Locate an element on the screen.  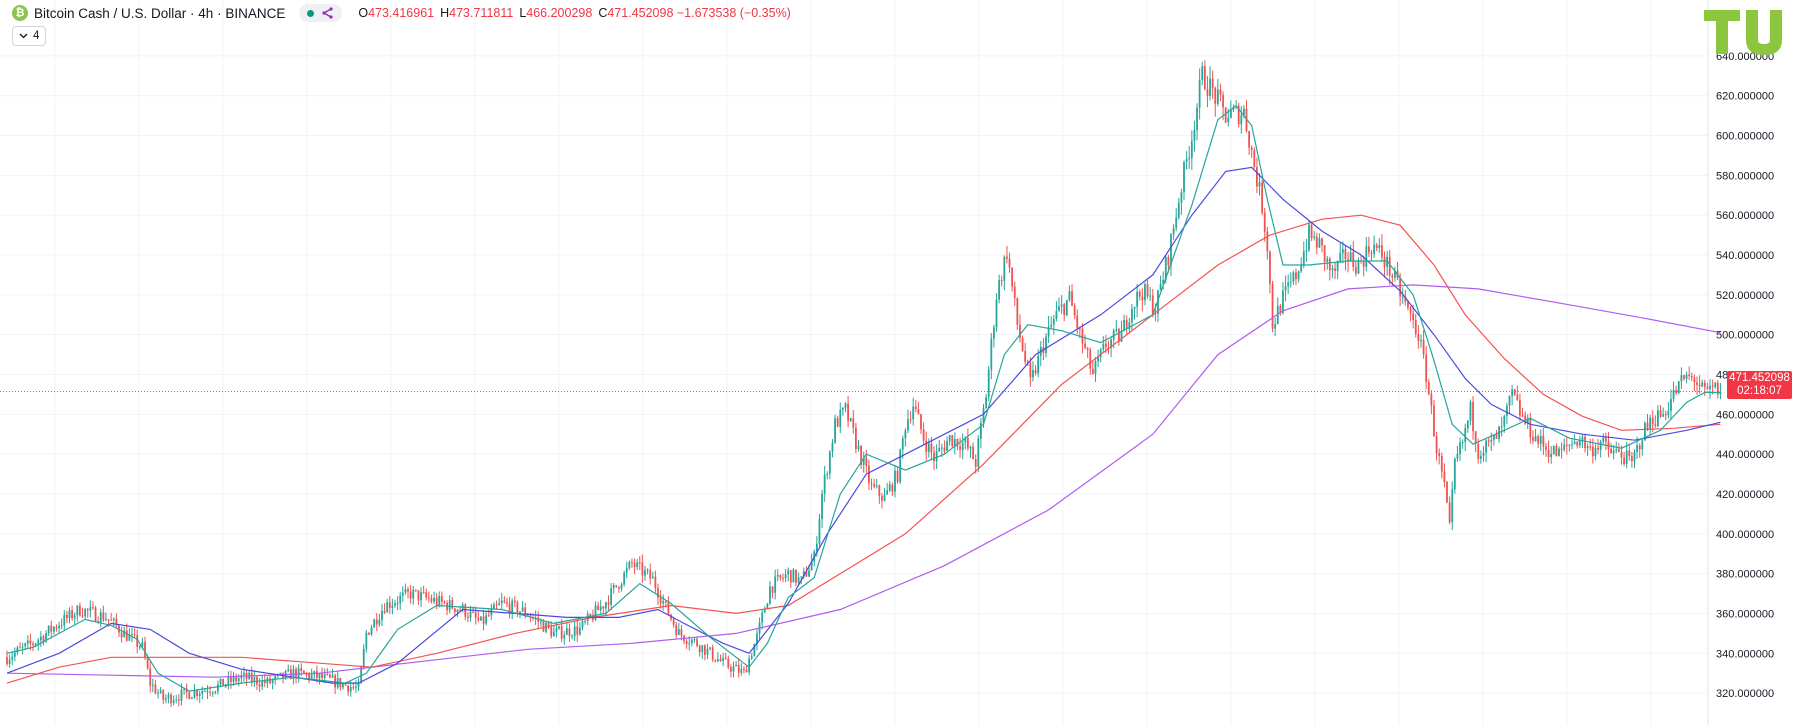
y-tick-label: 620.000000 is located at coordinates (1745, 97).